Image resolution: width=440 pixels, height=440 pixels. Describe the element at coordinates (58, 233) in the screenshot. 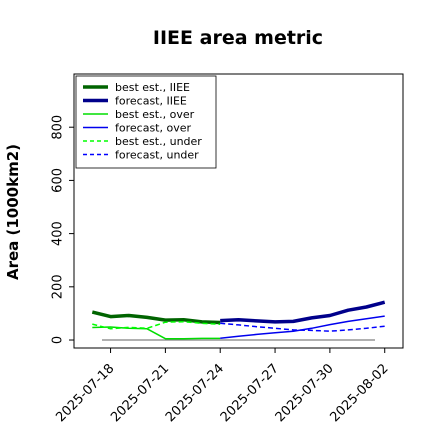

I see `y-tick-label: 400` at that location.